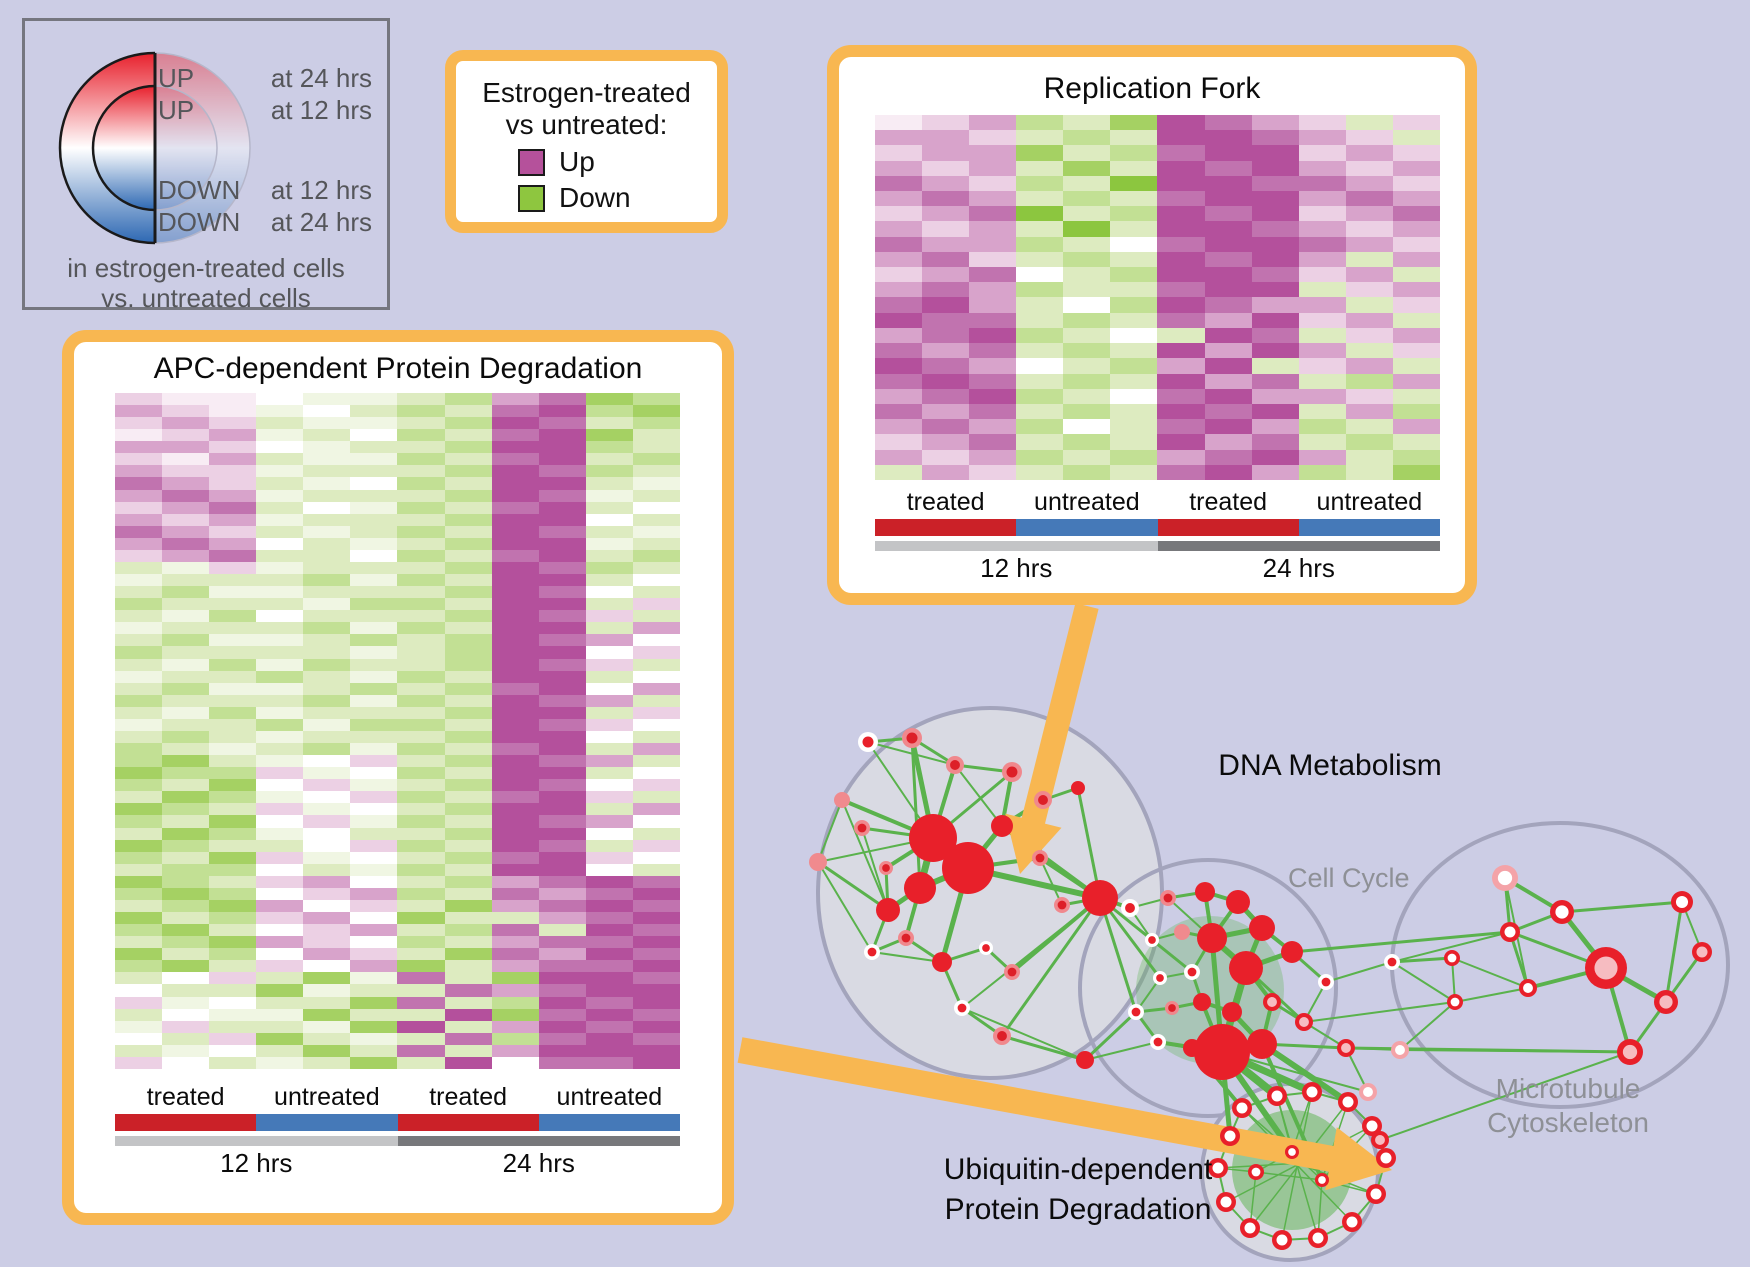 Image resolution: width=1750 pixels, height=1279 pixels. What do you see at coordinates (1078, 1190) in the screenshot?
I see `cluster-label-ubiquitin: Ubiquitin-dependent Protein Degradation` at bounding box center [1078, 1190].